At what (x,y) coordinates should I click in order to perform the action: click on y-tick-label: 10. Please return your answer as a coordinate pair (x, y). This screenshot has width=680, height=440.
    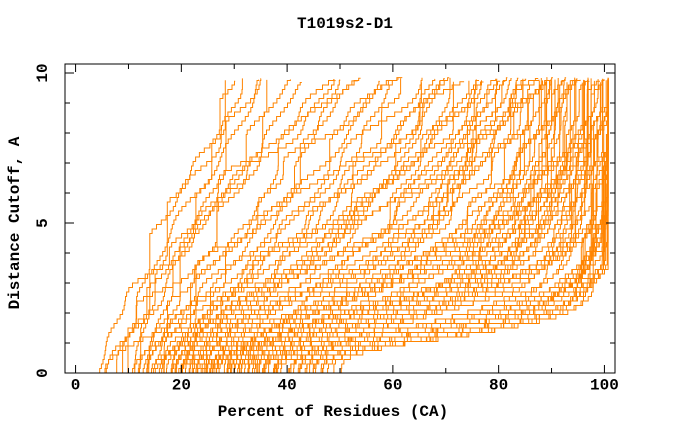
    Looking at the image, I should click on (43, 72).